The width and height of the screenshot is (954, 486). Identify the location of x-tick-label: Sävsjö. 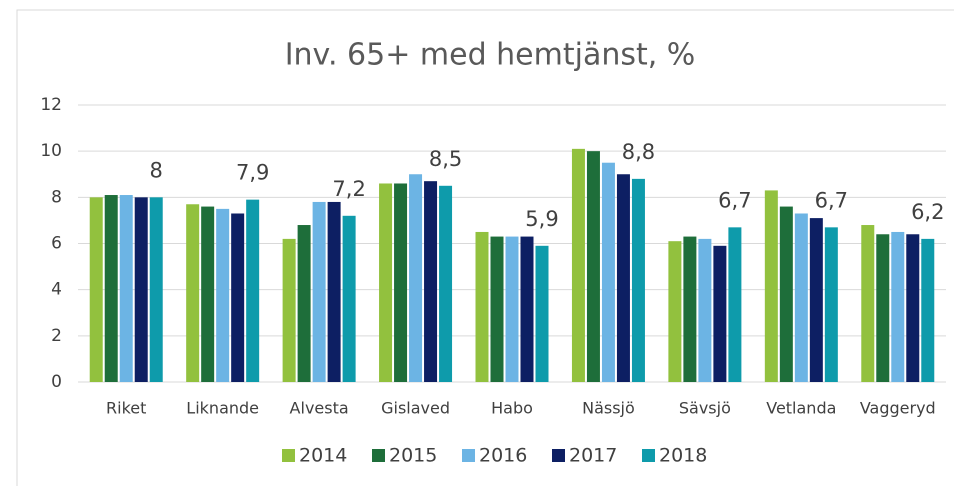
(705, 408).